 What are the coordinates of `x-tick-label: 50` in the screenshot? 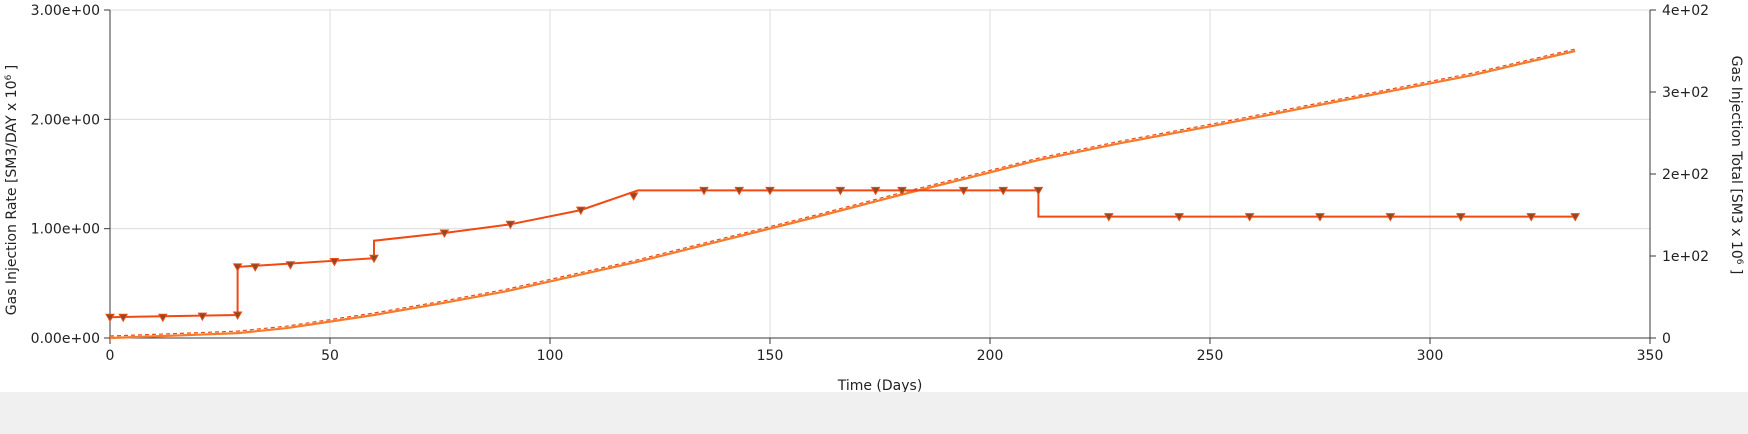 It's located at (330, 356).